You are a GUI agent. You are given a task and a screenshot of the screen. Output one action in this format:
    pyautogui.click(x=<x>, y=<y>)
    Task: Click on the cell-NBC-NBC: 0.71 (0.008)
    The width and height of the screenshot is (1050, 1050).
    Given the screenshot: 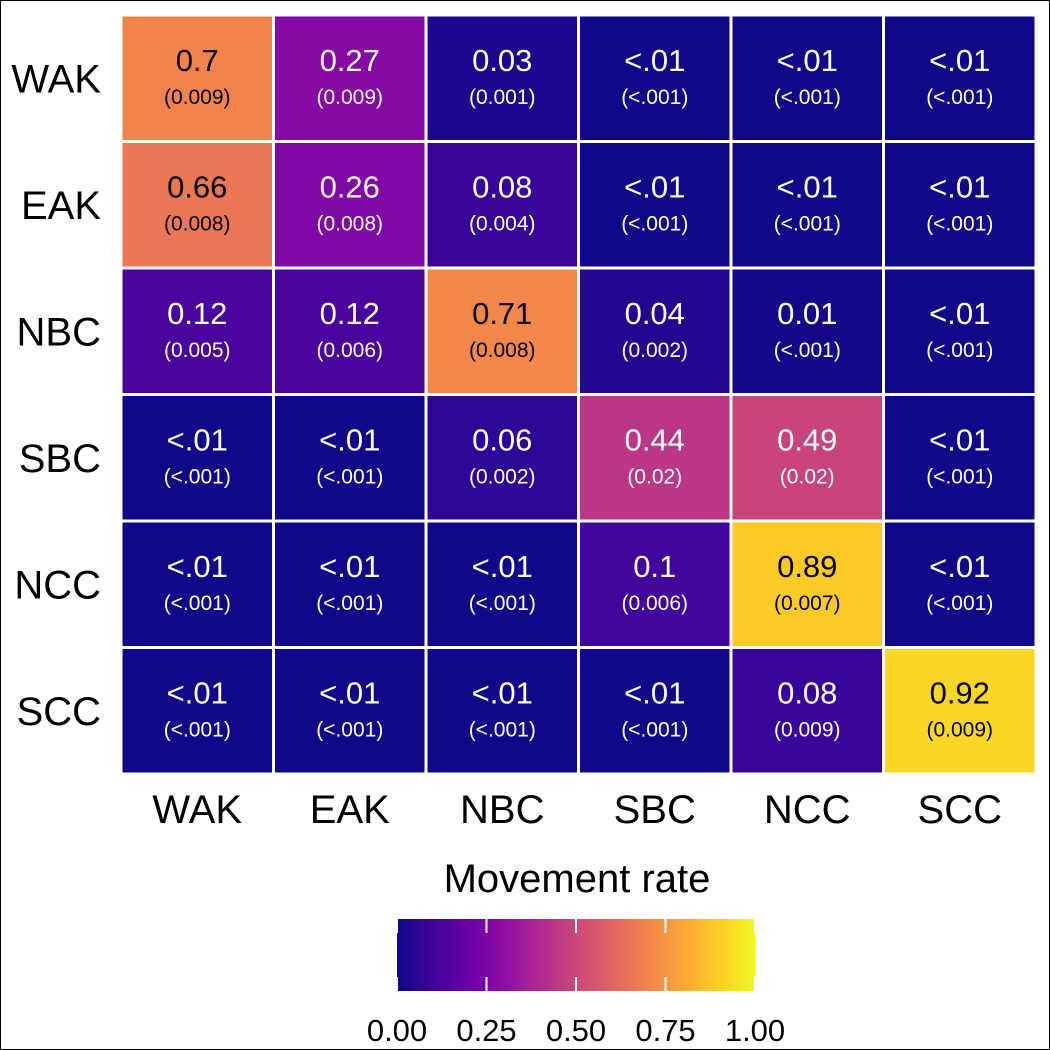 What is the action you would take?
    pyautogui.click(x=502, y=331)
    